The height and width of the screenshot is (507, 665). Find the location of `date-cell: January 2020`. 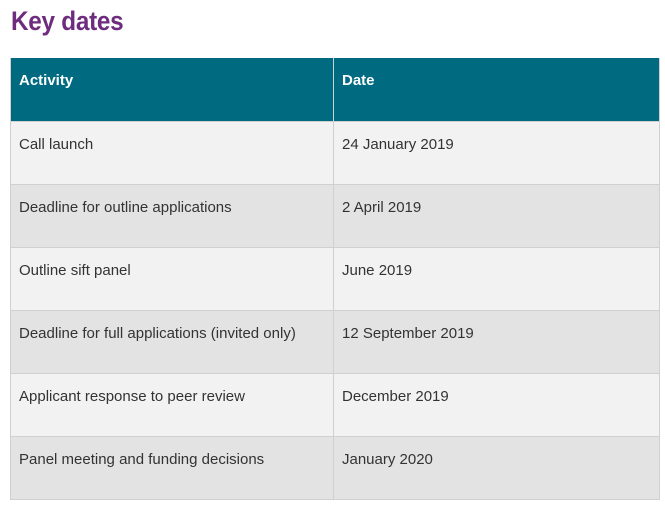

date-cell: January 2020 is located at coordinates (496, 467).